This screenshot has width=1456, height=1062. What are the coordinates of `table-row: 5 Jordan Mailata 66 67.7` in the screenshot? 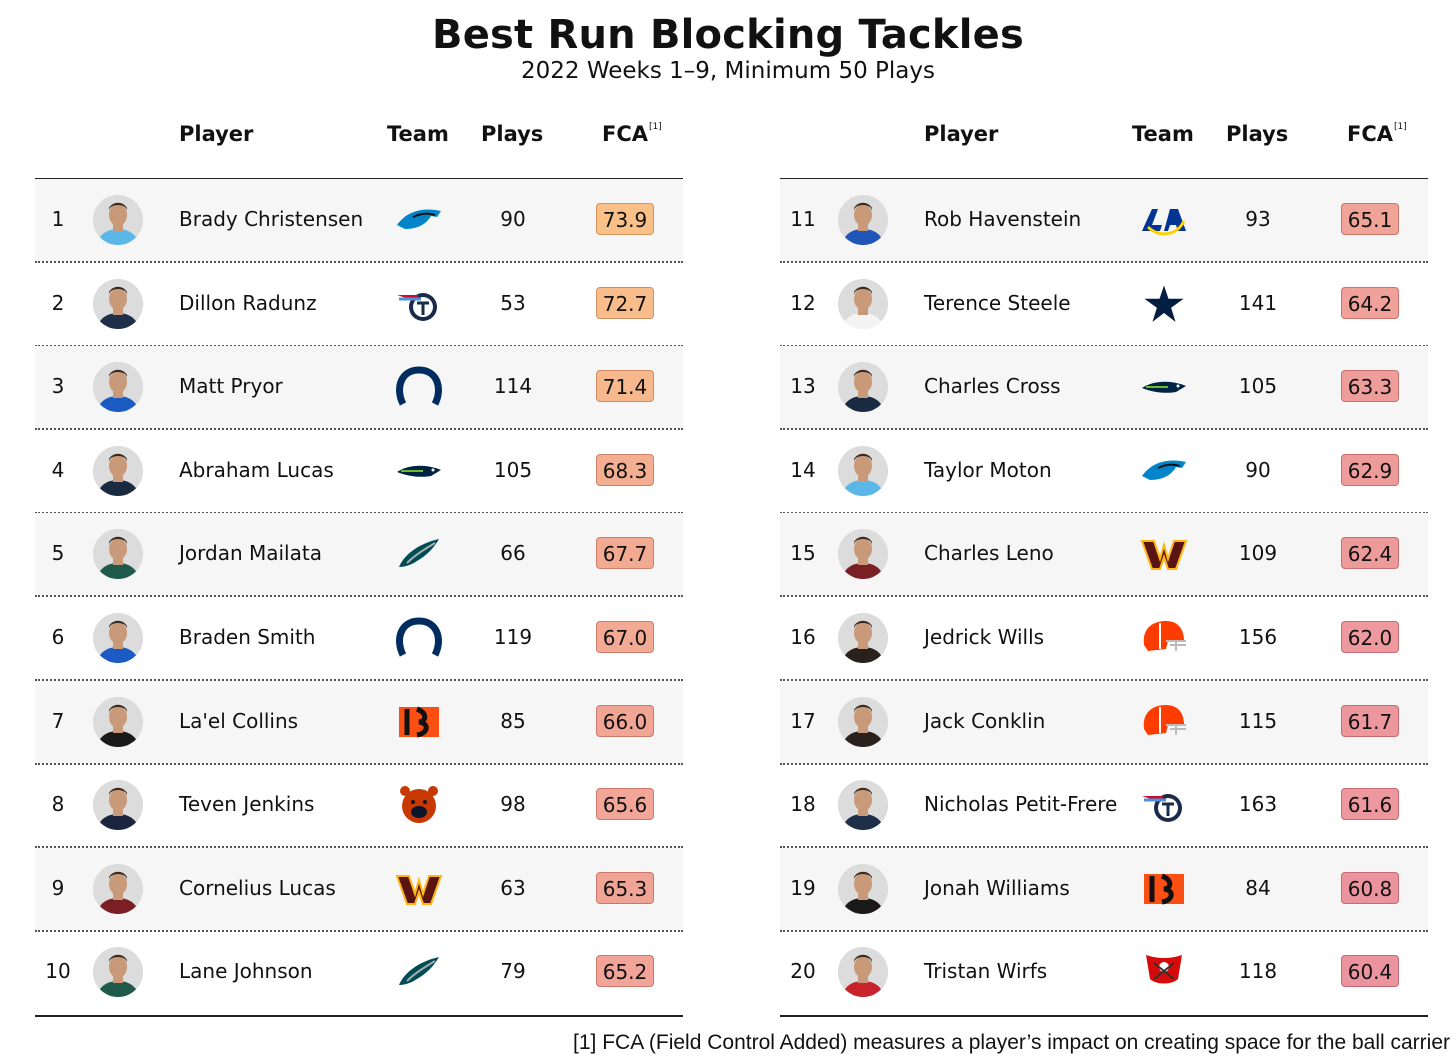 It's located at (359, 555).